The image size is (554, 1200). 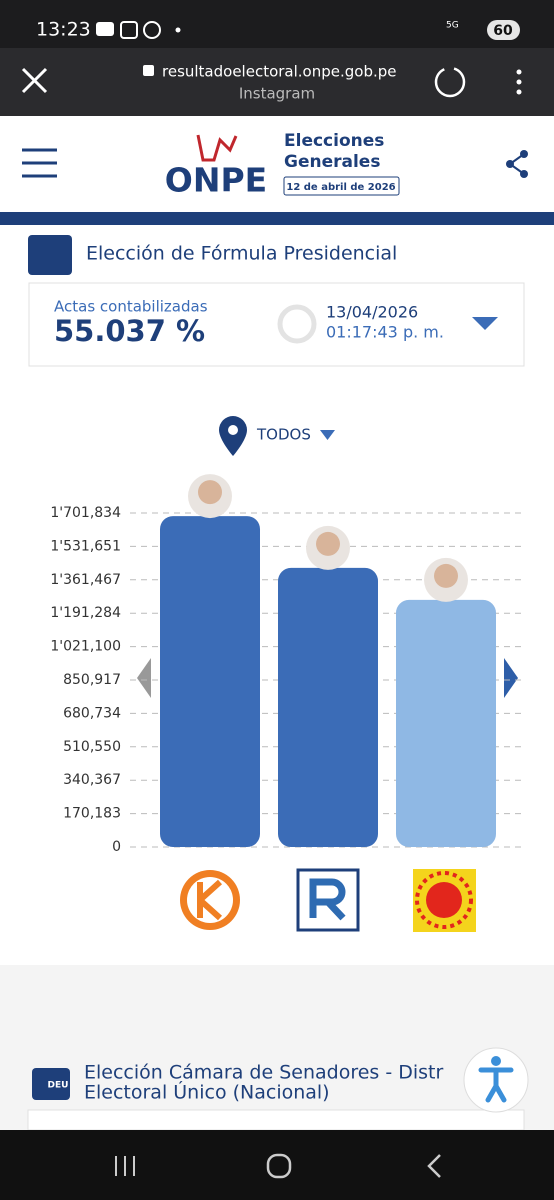 I want to click on badge-icon, so click(x=51, y=1084).